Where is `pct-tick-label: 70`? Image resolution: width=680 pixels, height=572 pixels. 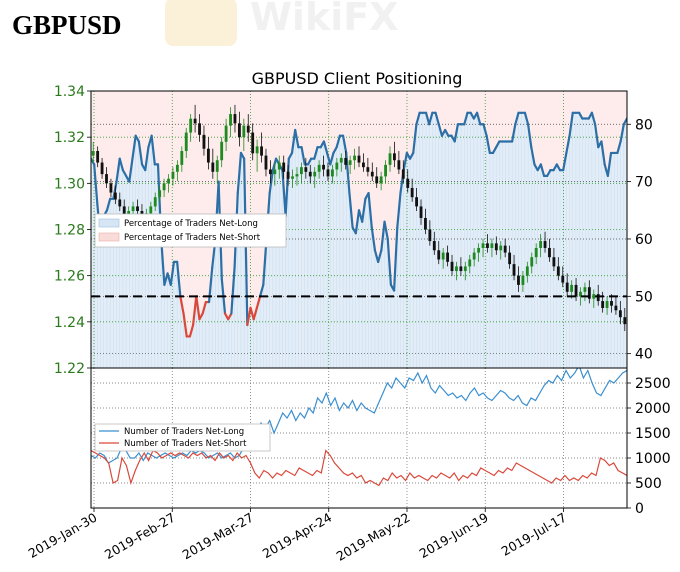 pct-tick-label: 70 is located at coordinates (644, 183).